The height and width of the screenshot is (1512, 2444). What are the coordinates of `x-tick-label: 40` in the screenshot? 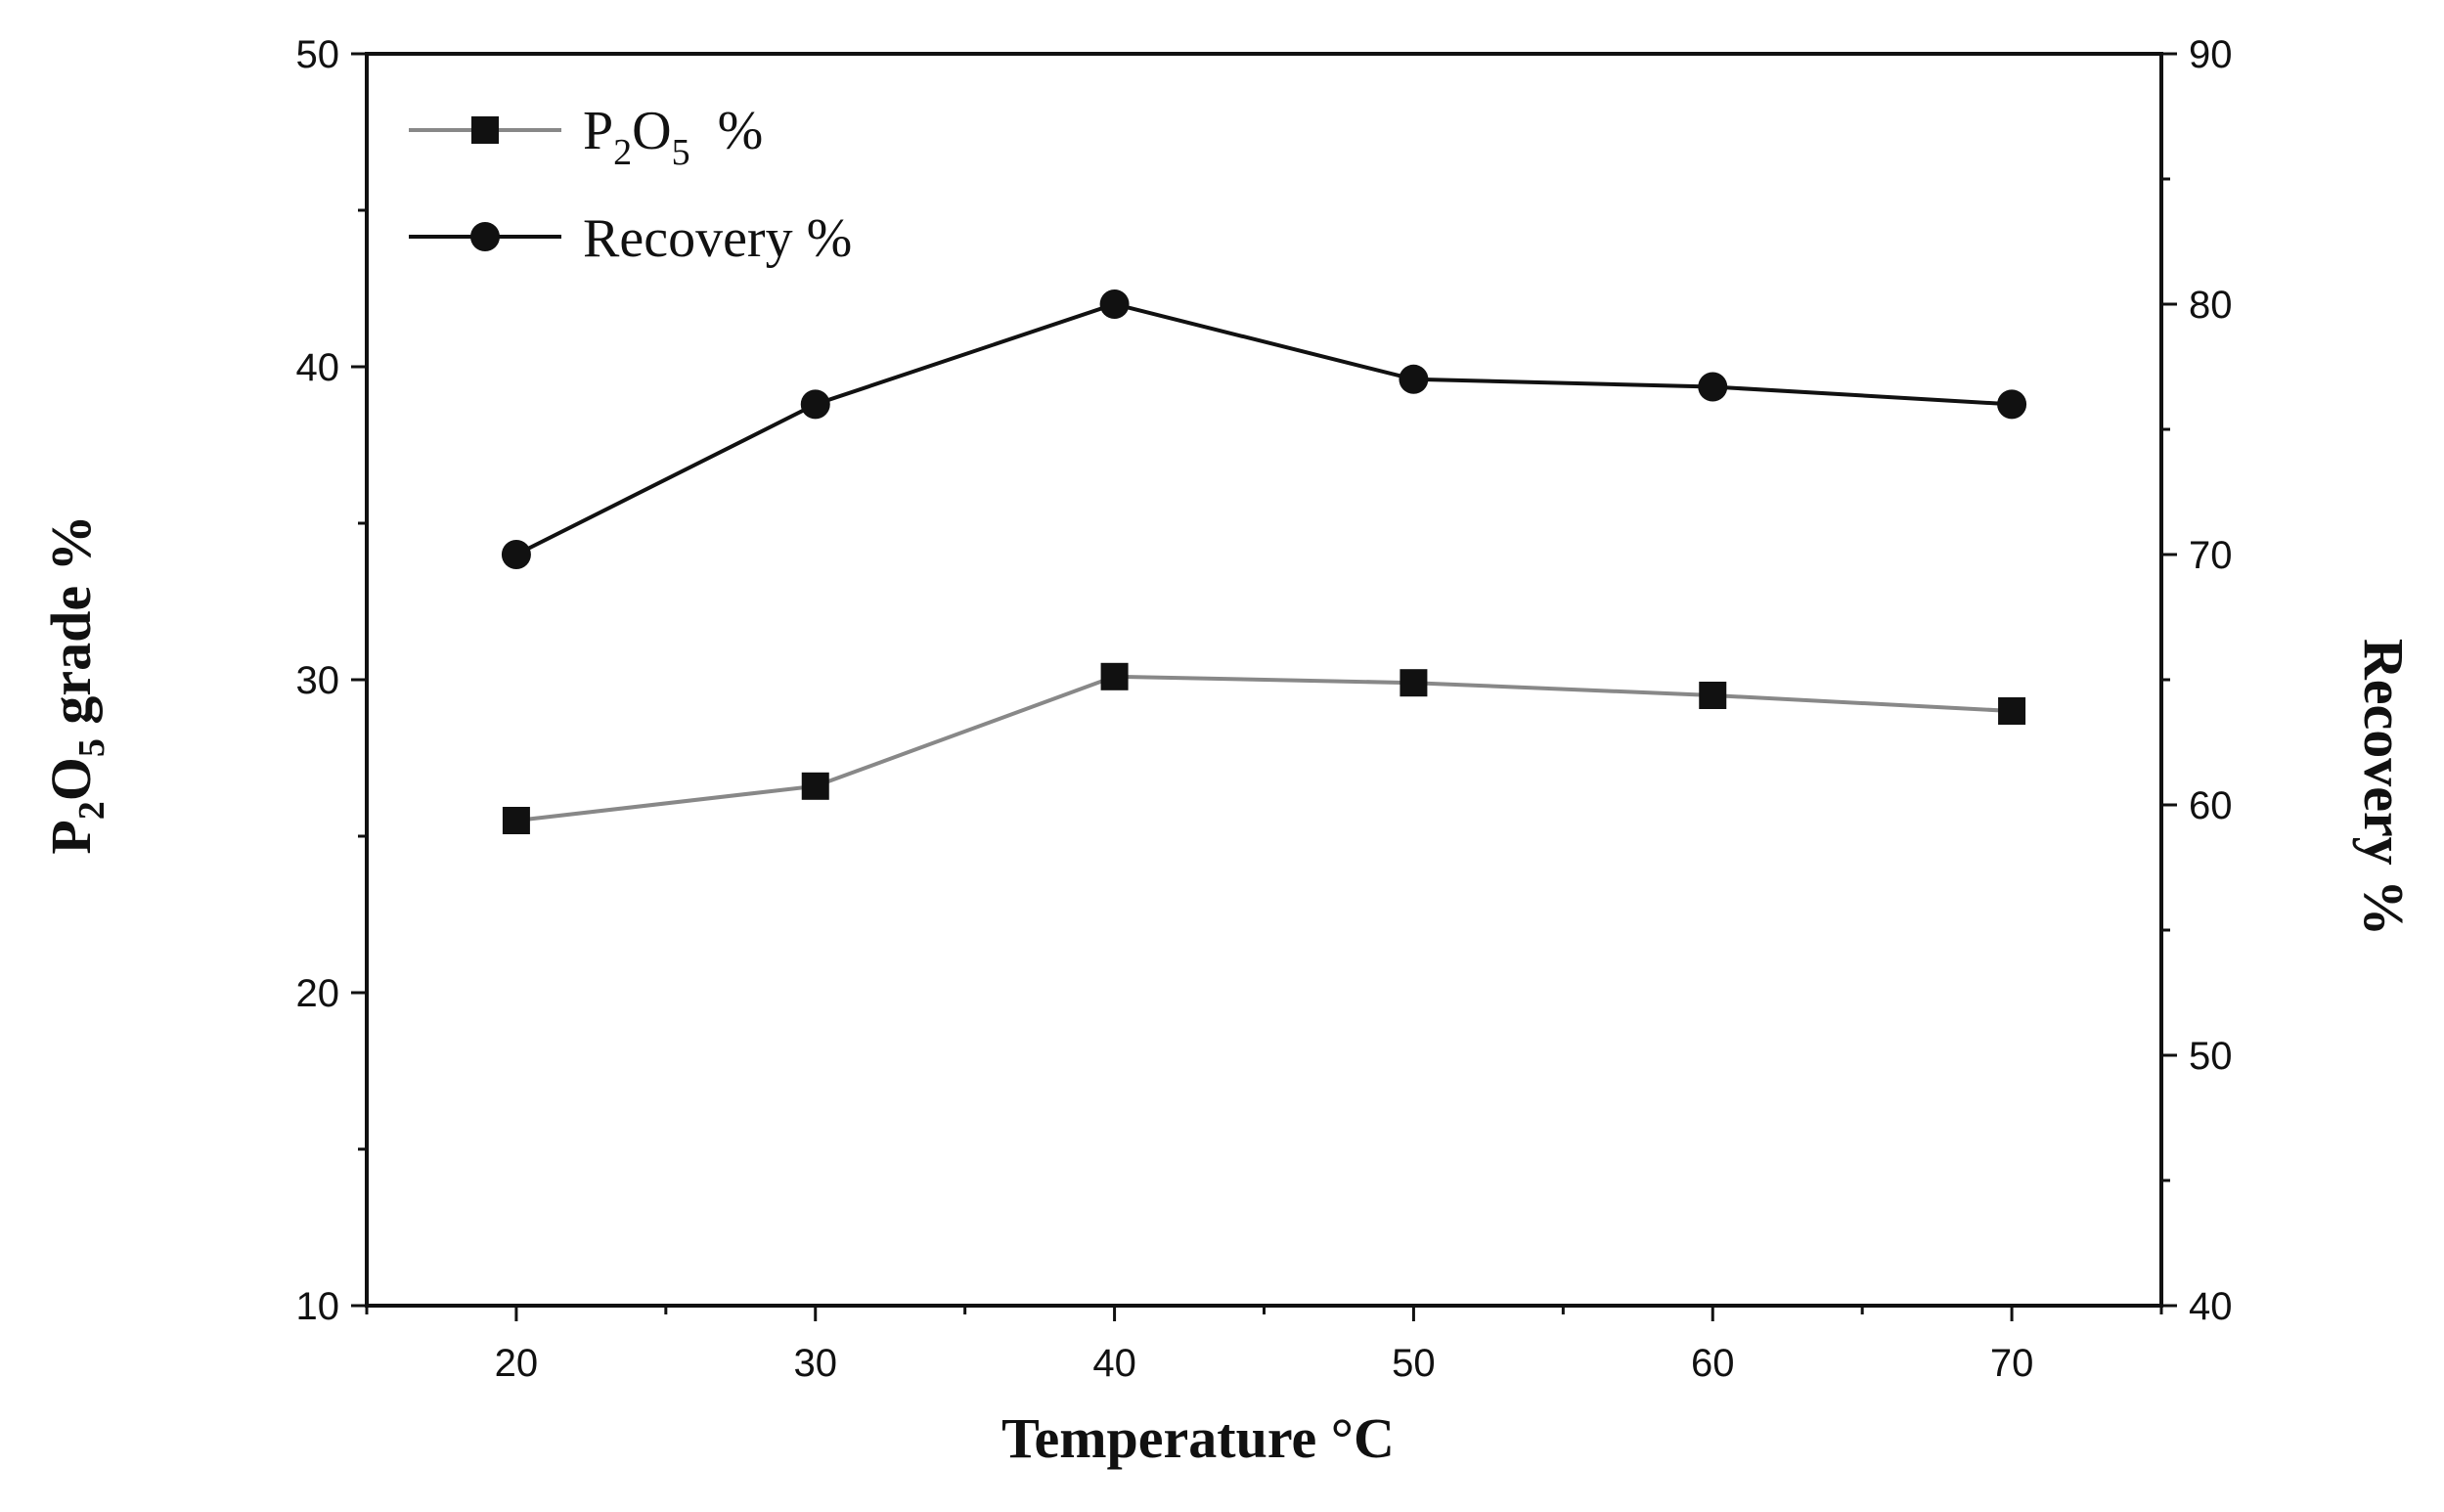 It's located at (1114, 1364).